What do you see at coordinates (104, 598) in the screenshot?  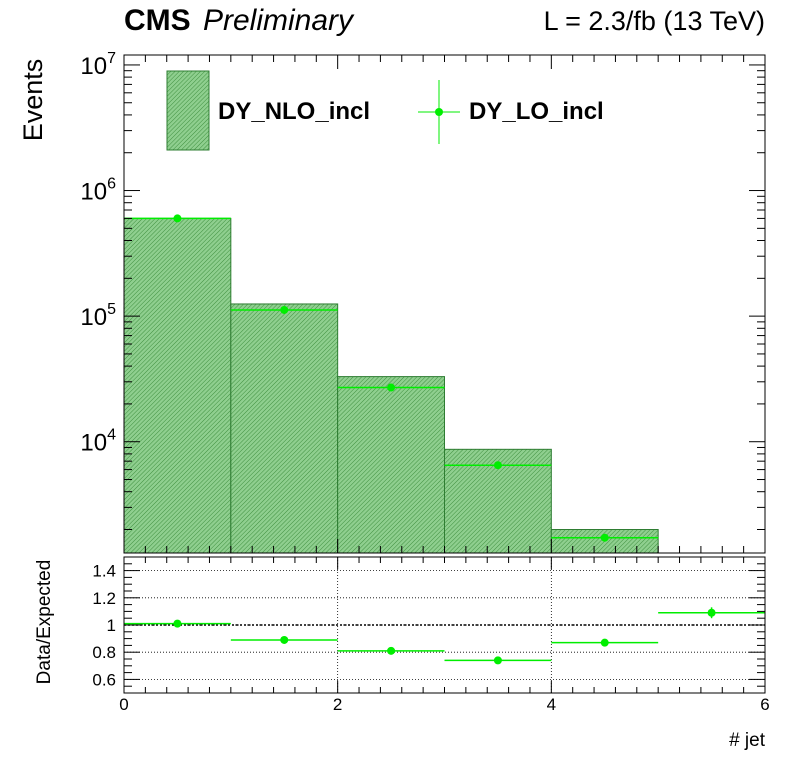 I see `ratio-y-tick-label-3: 1.2` at bounding box center [104, 598].